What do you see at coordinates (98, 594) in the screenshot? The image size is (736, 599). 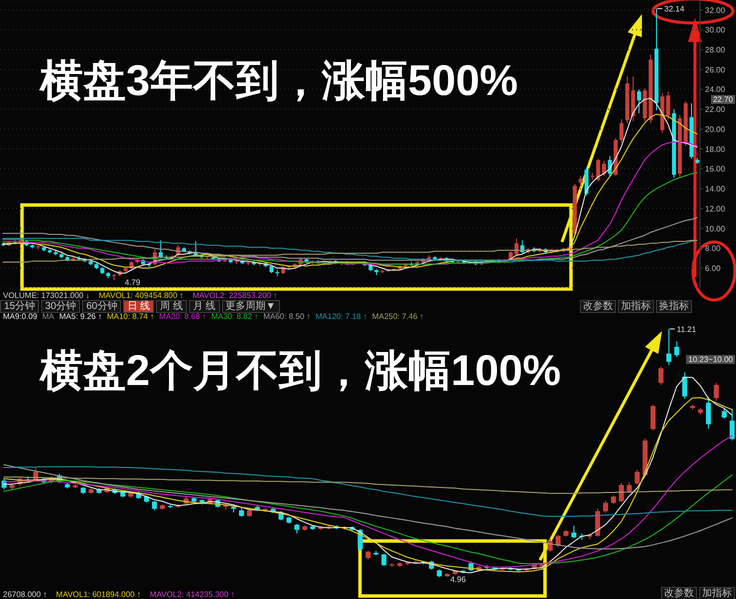 I see `text: MAVOL1: 601894.000 ↑` at bounding box center [98, 594].